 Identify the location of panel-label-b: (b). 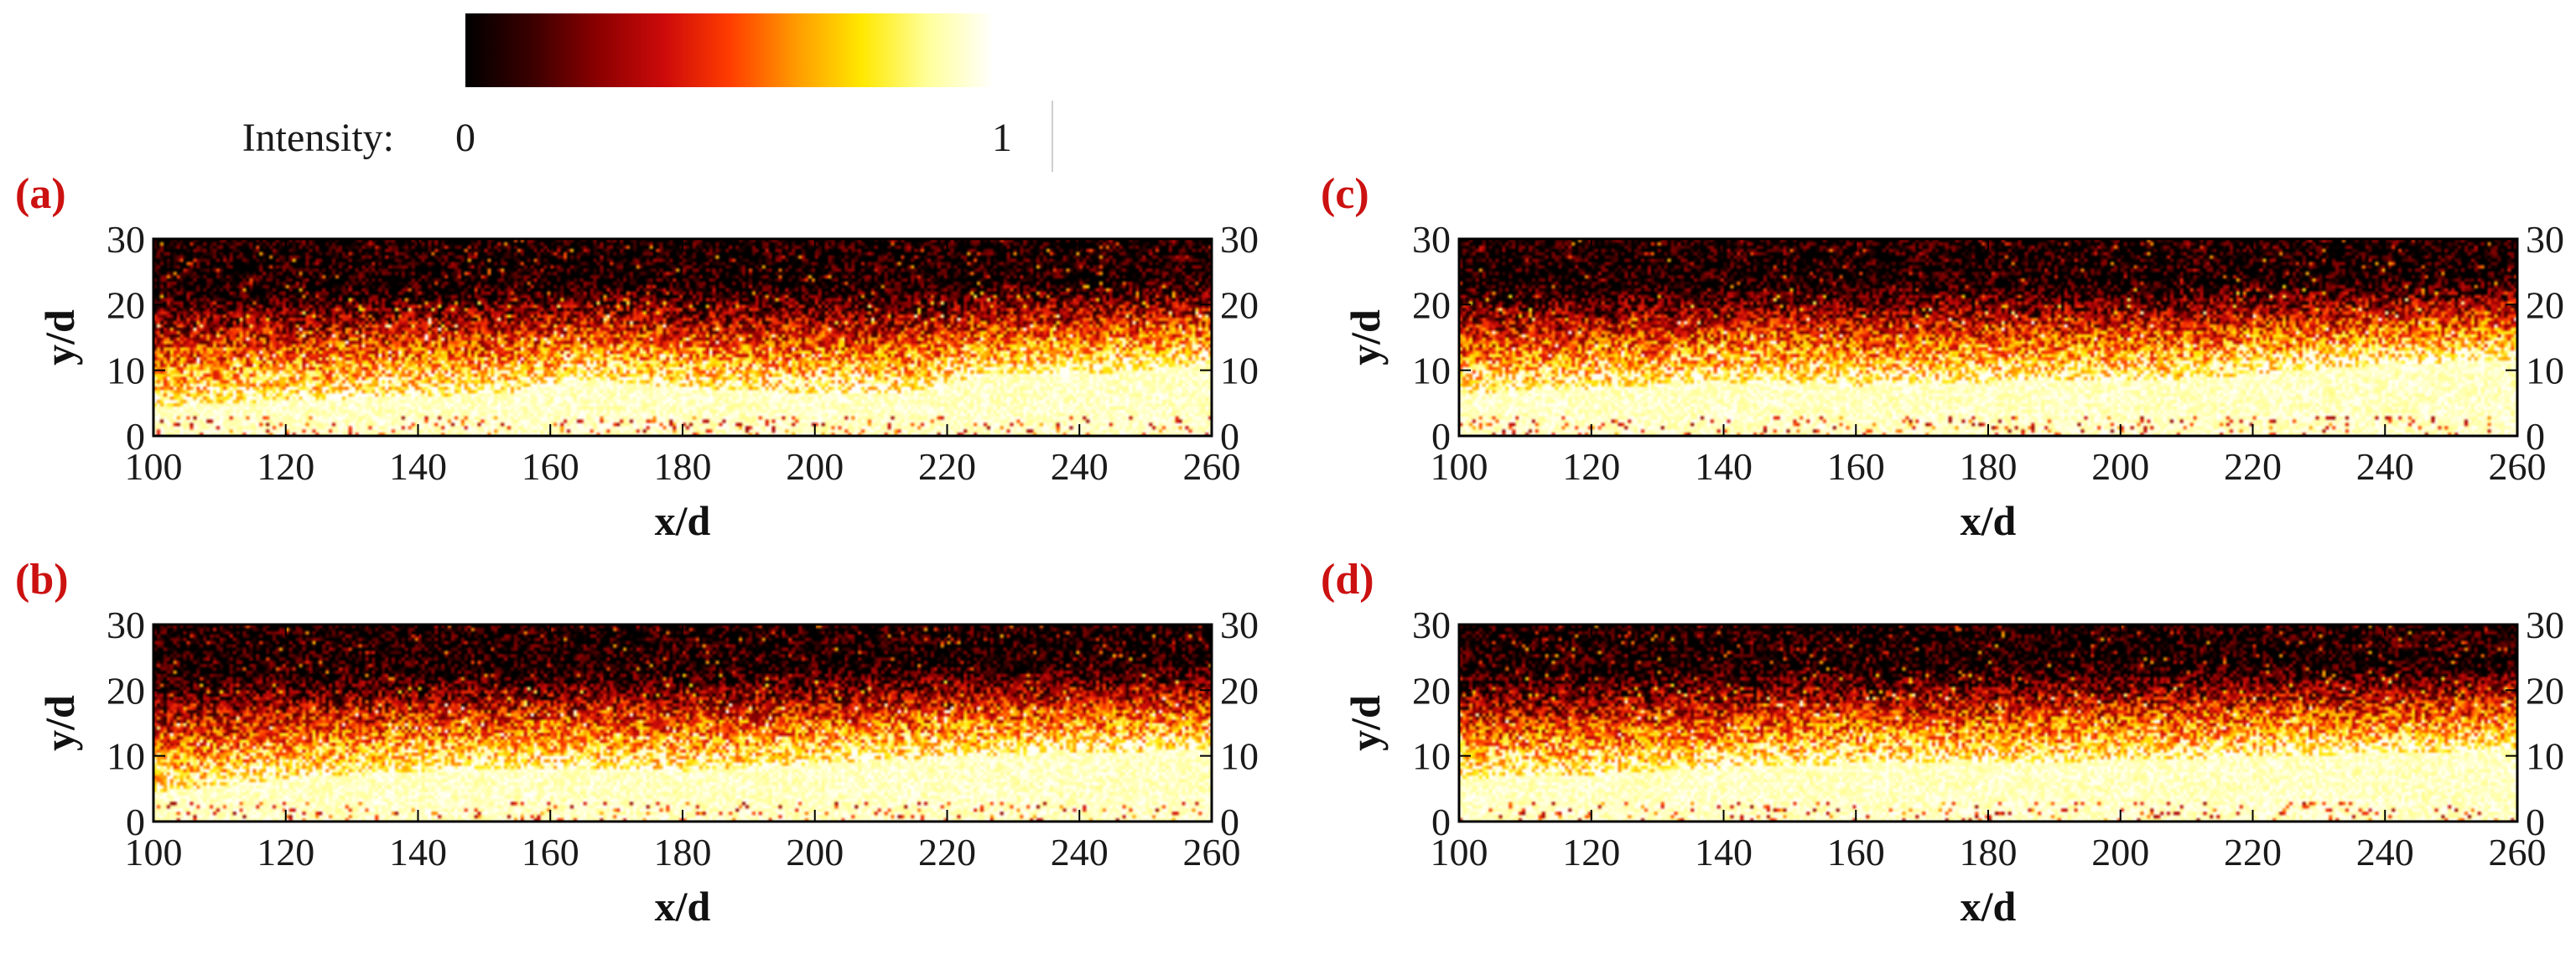
(42, 580).